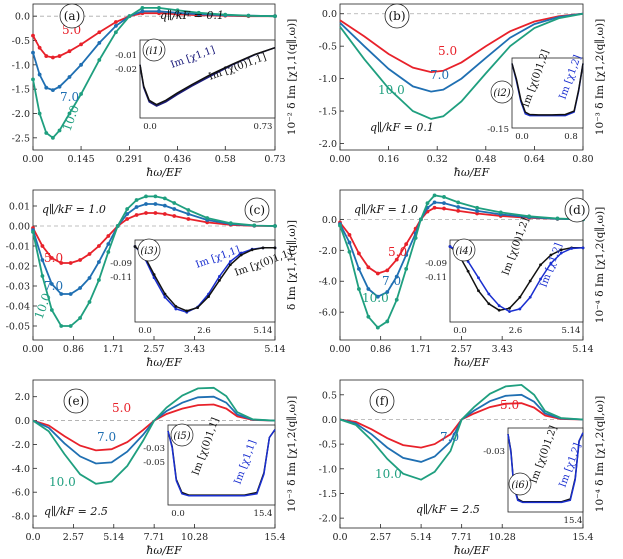  Describe the element at coordinates (154, 449) in the screenshot. I see `inset-y-tick-label: -0.03` at that location.